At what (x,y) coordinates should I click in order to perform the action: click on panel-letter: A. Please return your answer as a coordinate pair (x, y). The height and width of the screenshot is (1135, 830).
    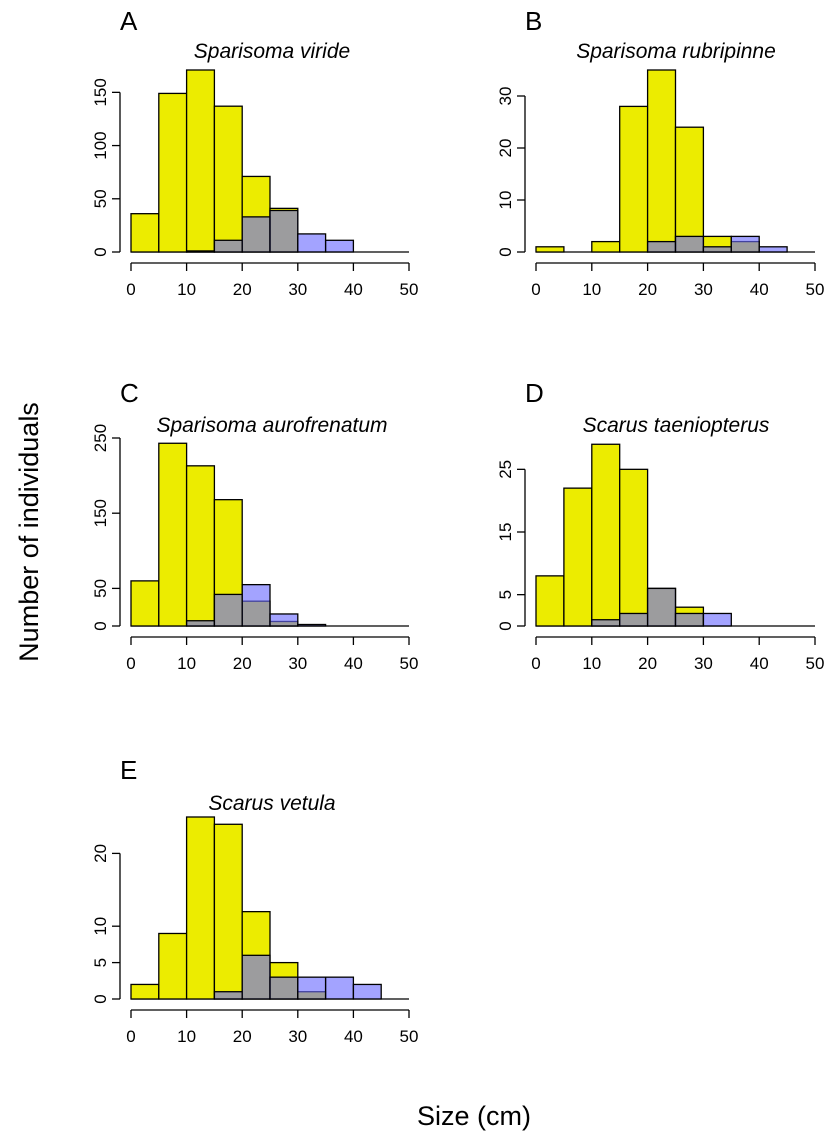
    Looking at the image, I should click on (129, 21).